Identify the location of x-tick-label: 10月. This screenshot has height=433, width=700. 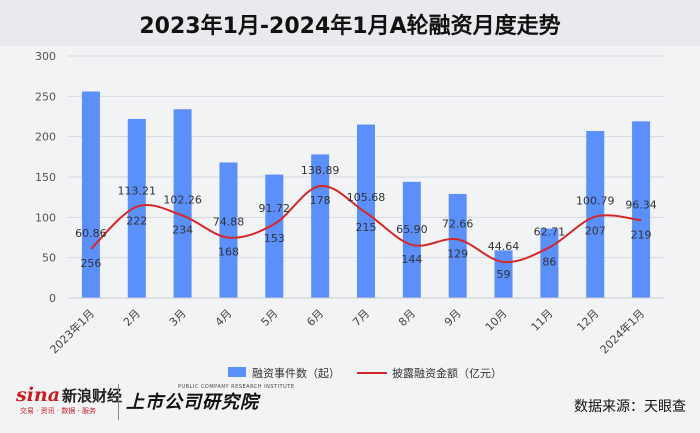
(496, 320).